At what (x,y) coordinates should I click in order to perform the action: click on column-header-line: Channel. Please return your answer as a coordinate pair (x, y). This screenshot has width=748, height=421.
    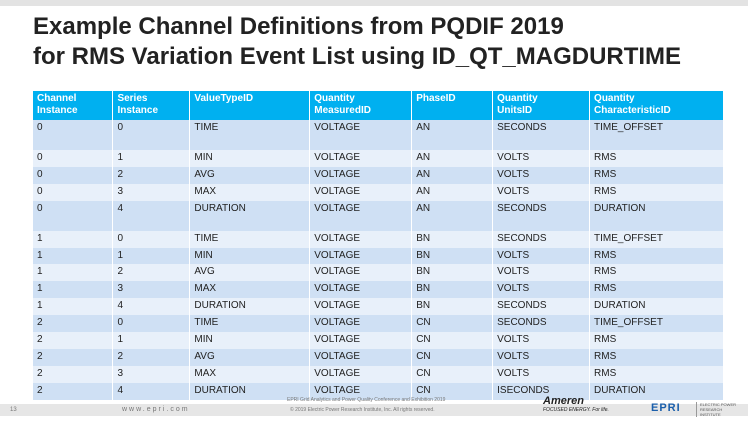
    Looking at the image, I should click on (57, 98).